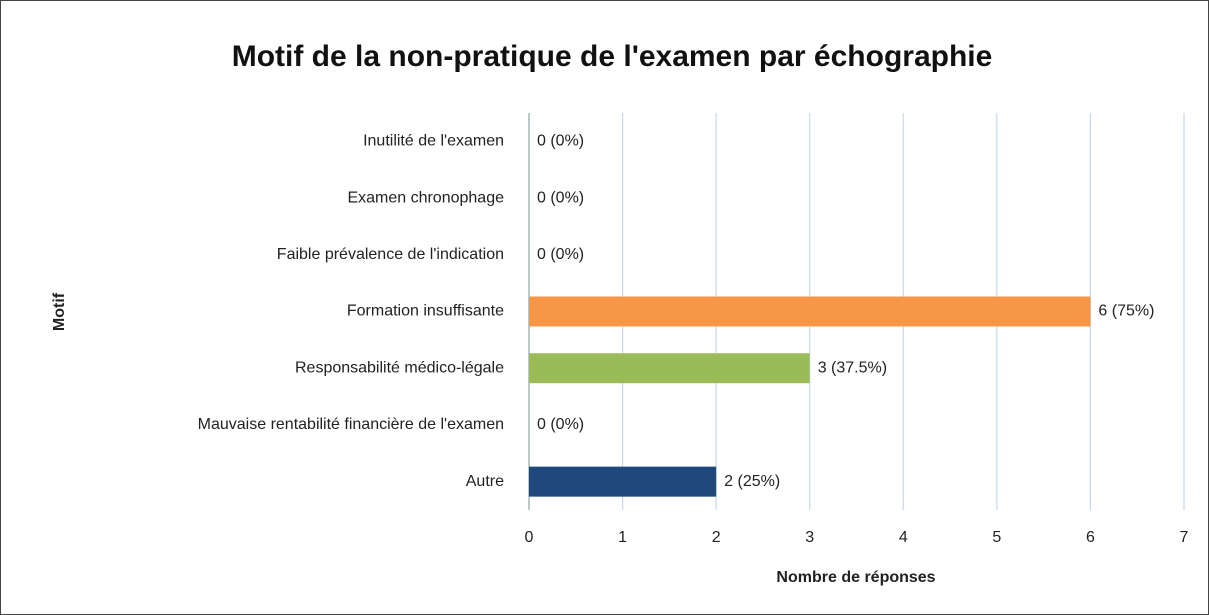 This screenshot has width=1209, height=615. What do you see at coordinates (59, 311) in the screenshot?
I see `y-axis-title: Motif` at bounding box center [59, 311].